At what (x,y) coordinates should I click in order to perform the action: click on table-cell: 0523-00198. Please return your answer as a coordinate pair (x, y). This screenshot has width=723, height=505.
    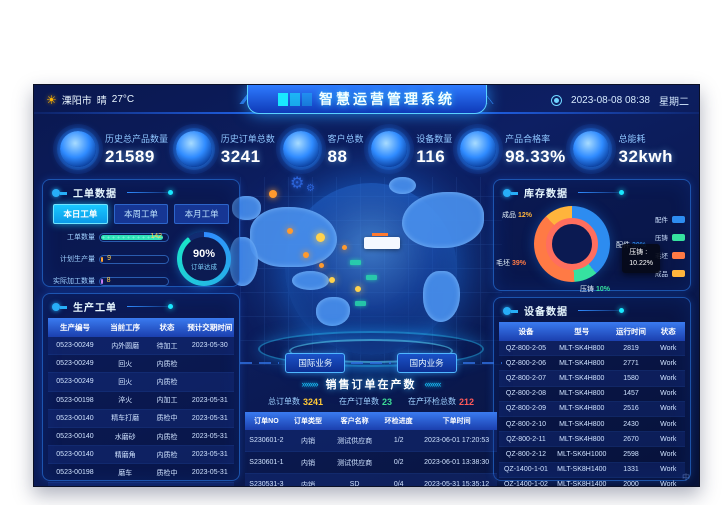
    Looking at the image, I should click on (75, 400).